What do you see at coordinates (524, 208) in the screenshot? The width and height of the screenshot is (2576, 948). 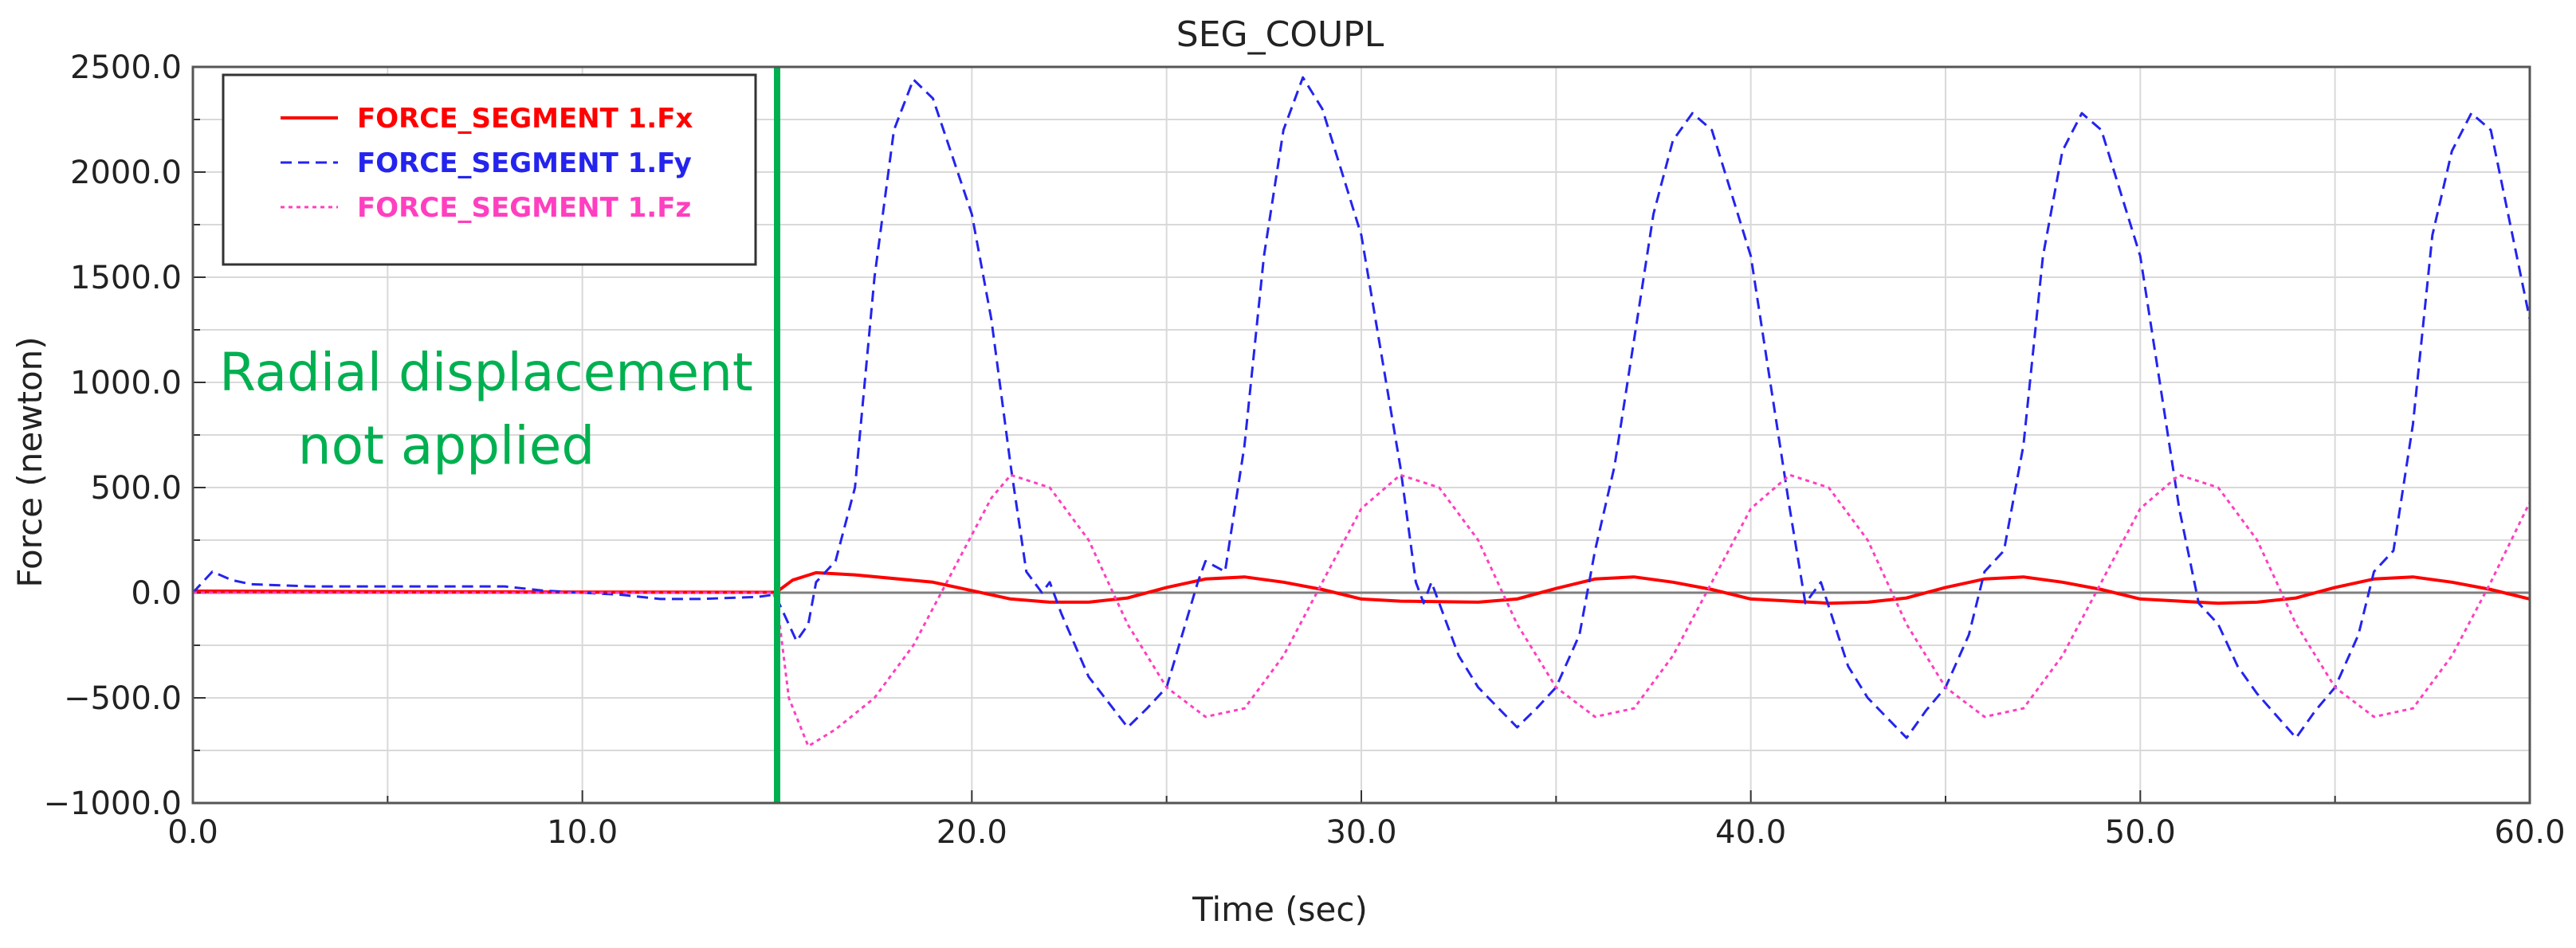 I see `legend-label-3: FORCE_SEGMENT 1.Fz` at bounding box center [524, 208].